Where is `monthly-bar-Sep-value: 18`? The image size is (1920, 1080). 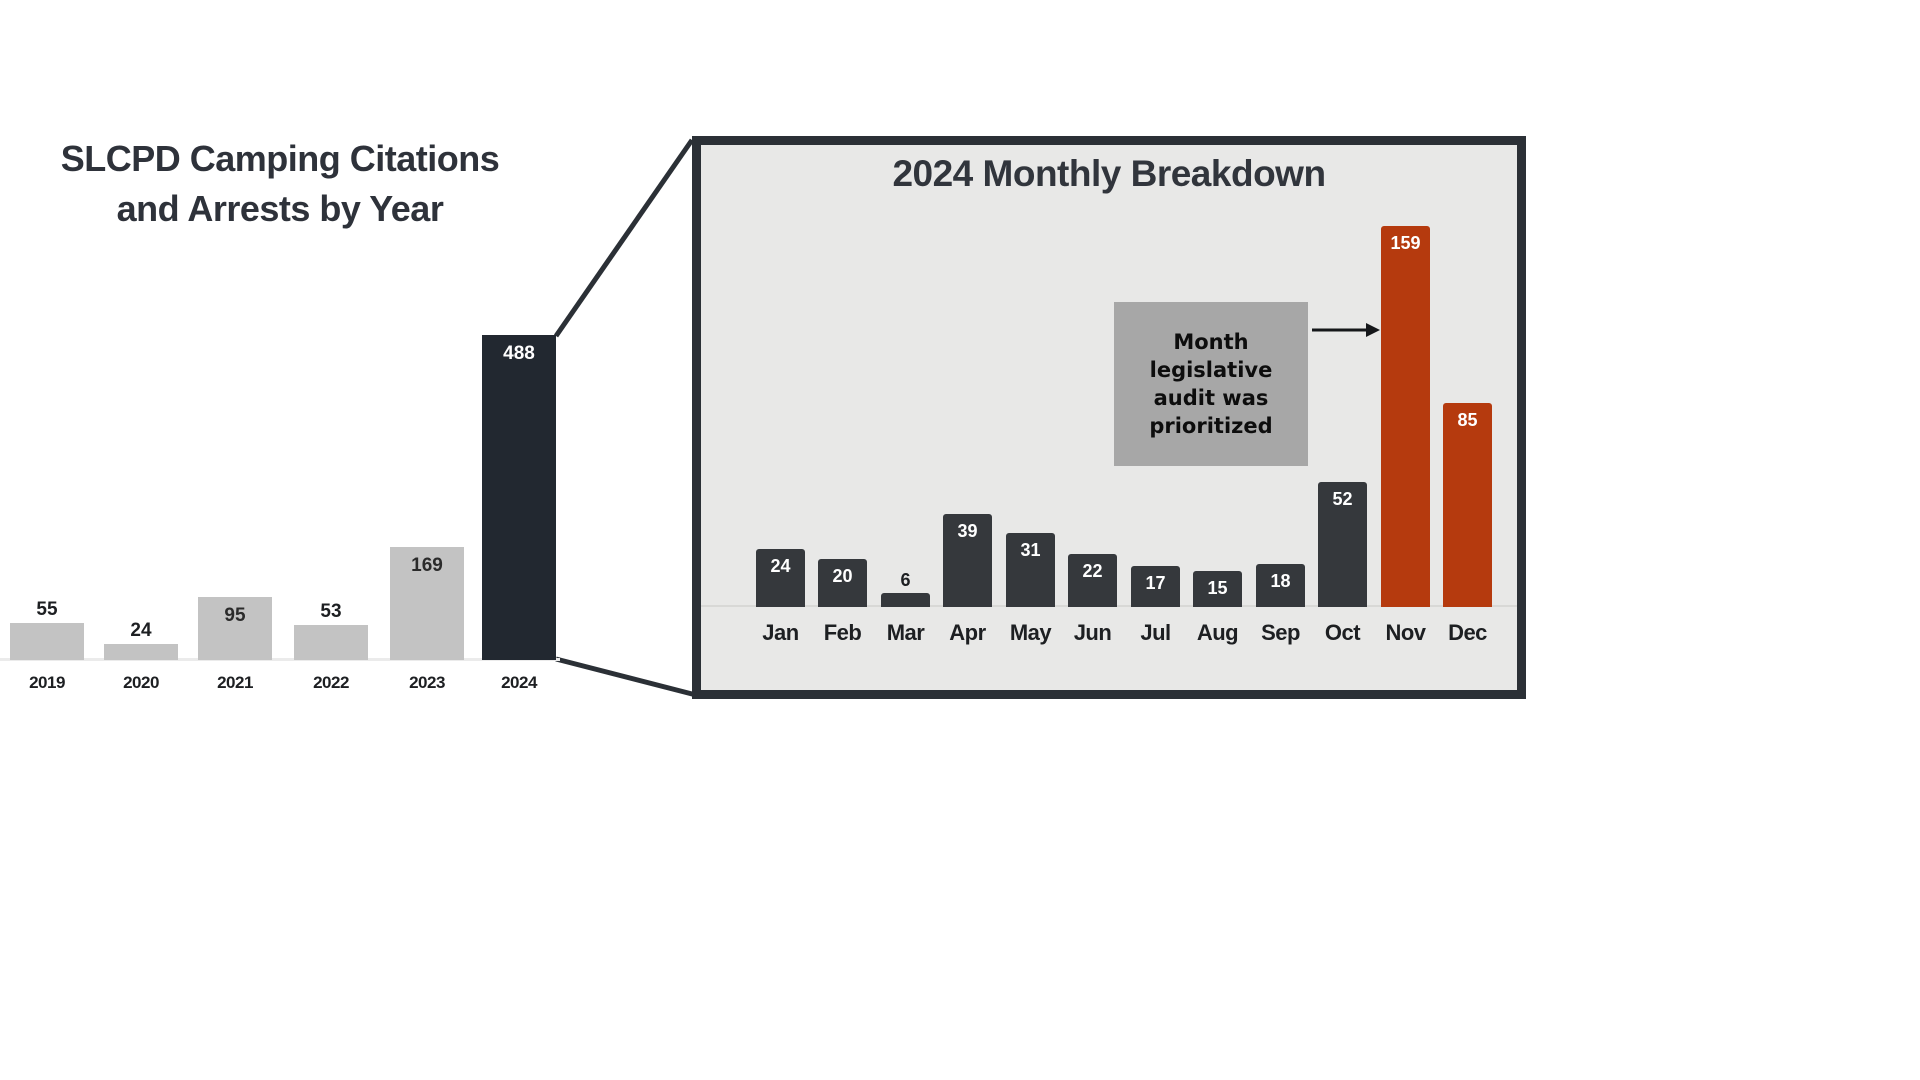
monthly-bar-Sep-value: 18 is located at coordinates (1280, 581).